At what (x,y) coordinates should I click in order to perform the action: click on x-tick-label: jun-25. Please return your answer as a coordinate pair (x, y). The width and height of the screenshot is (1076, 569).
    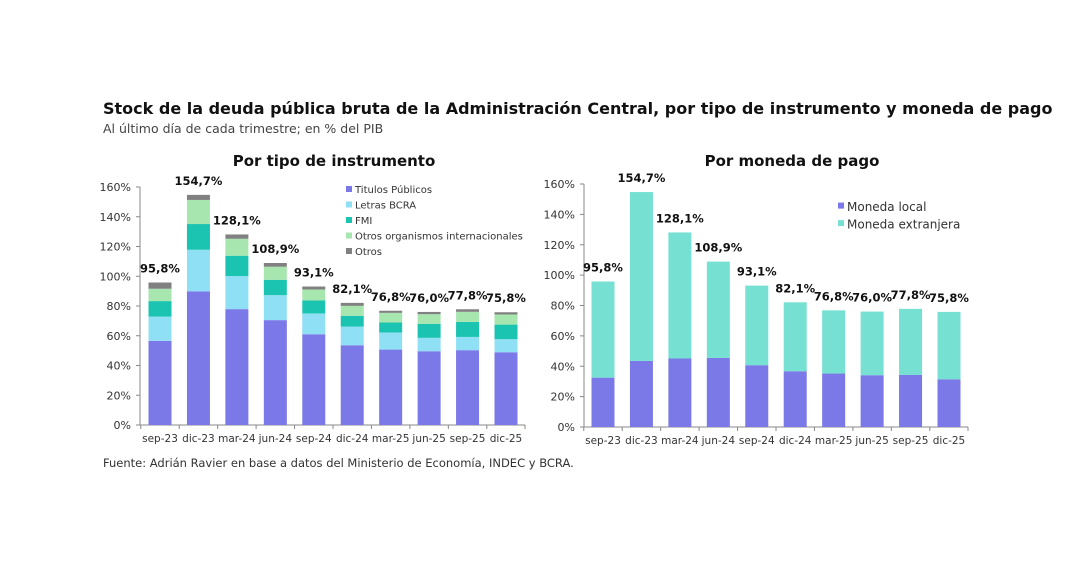
    Looking at the image, I should click on (871, 441).